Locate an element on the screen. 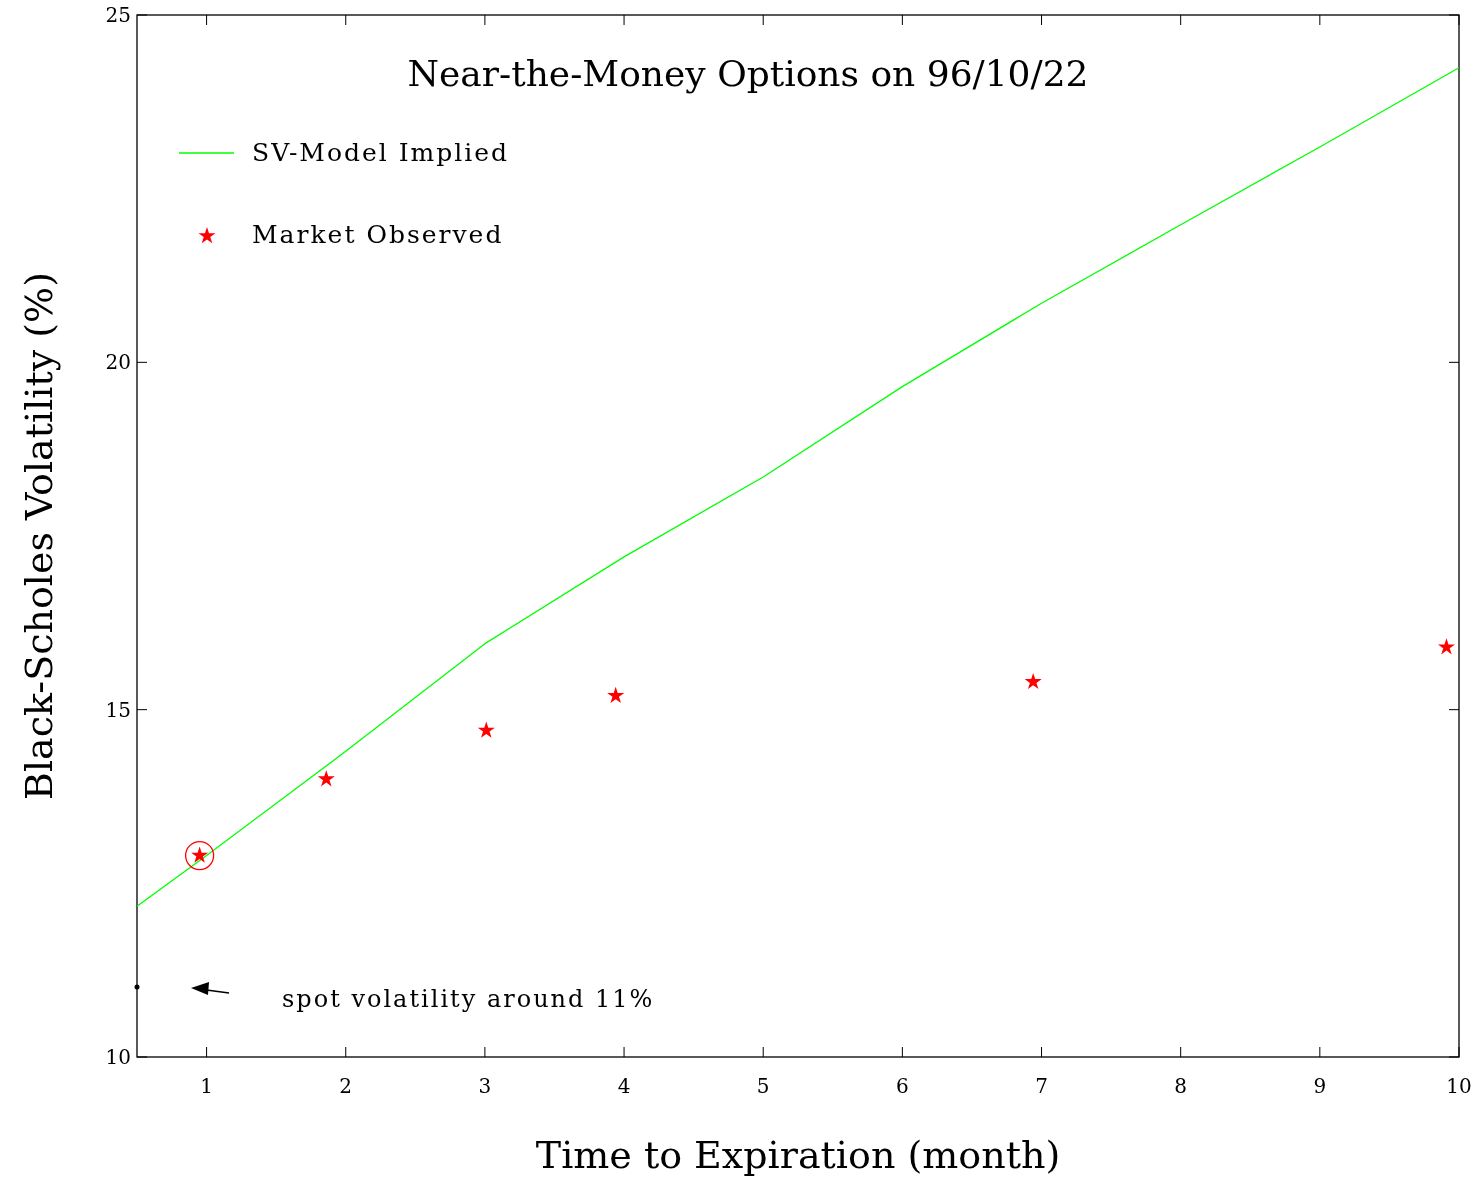 The width and height of the screenshot is (1484, 1181). y-axis-title: Black-Scholes Volatility (%) is located at coordinates (39, 536).